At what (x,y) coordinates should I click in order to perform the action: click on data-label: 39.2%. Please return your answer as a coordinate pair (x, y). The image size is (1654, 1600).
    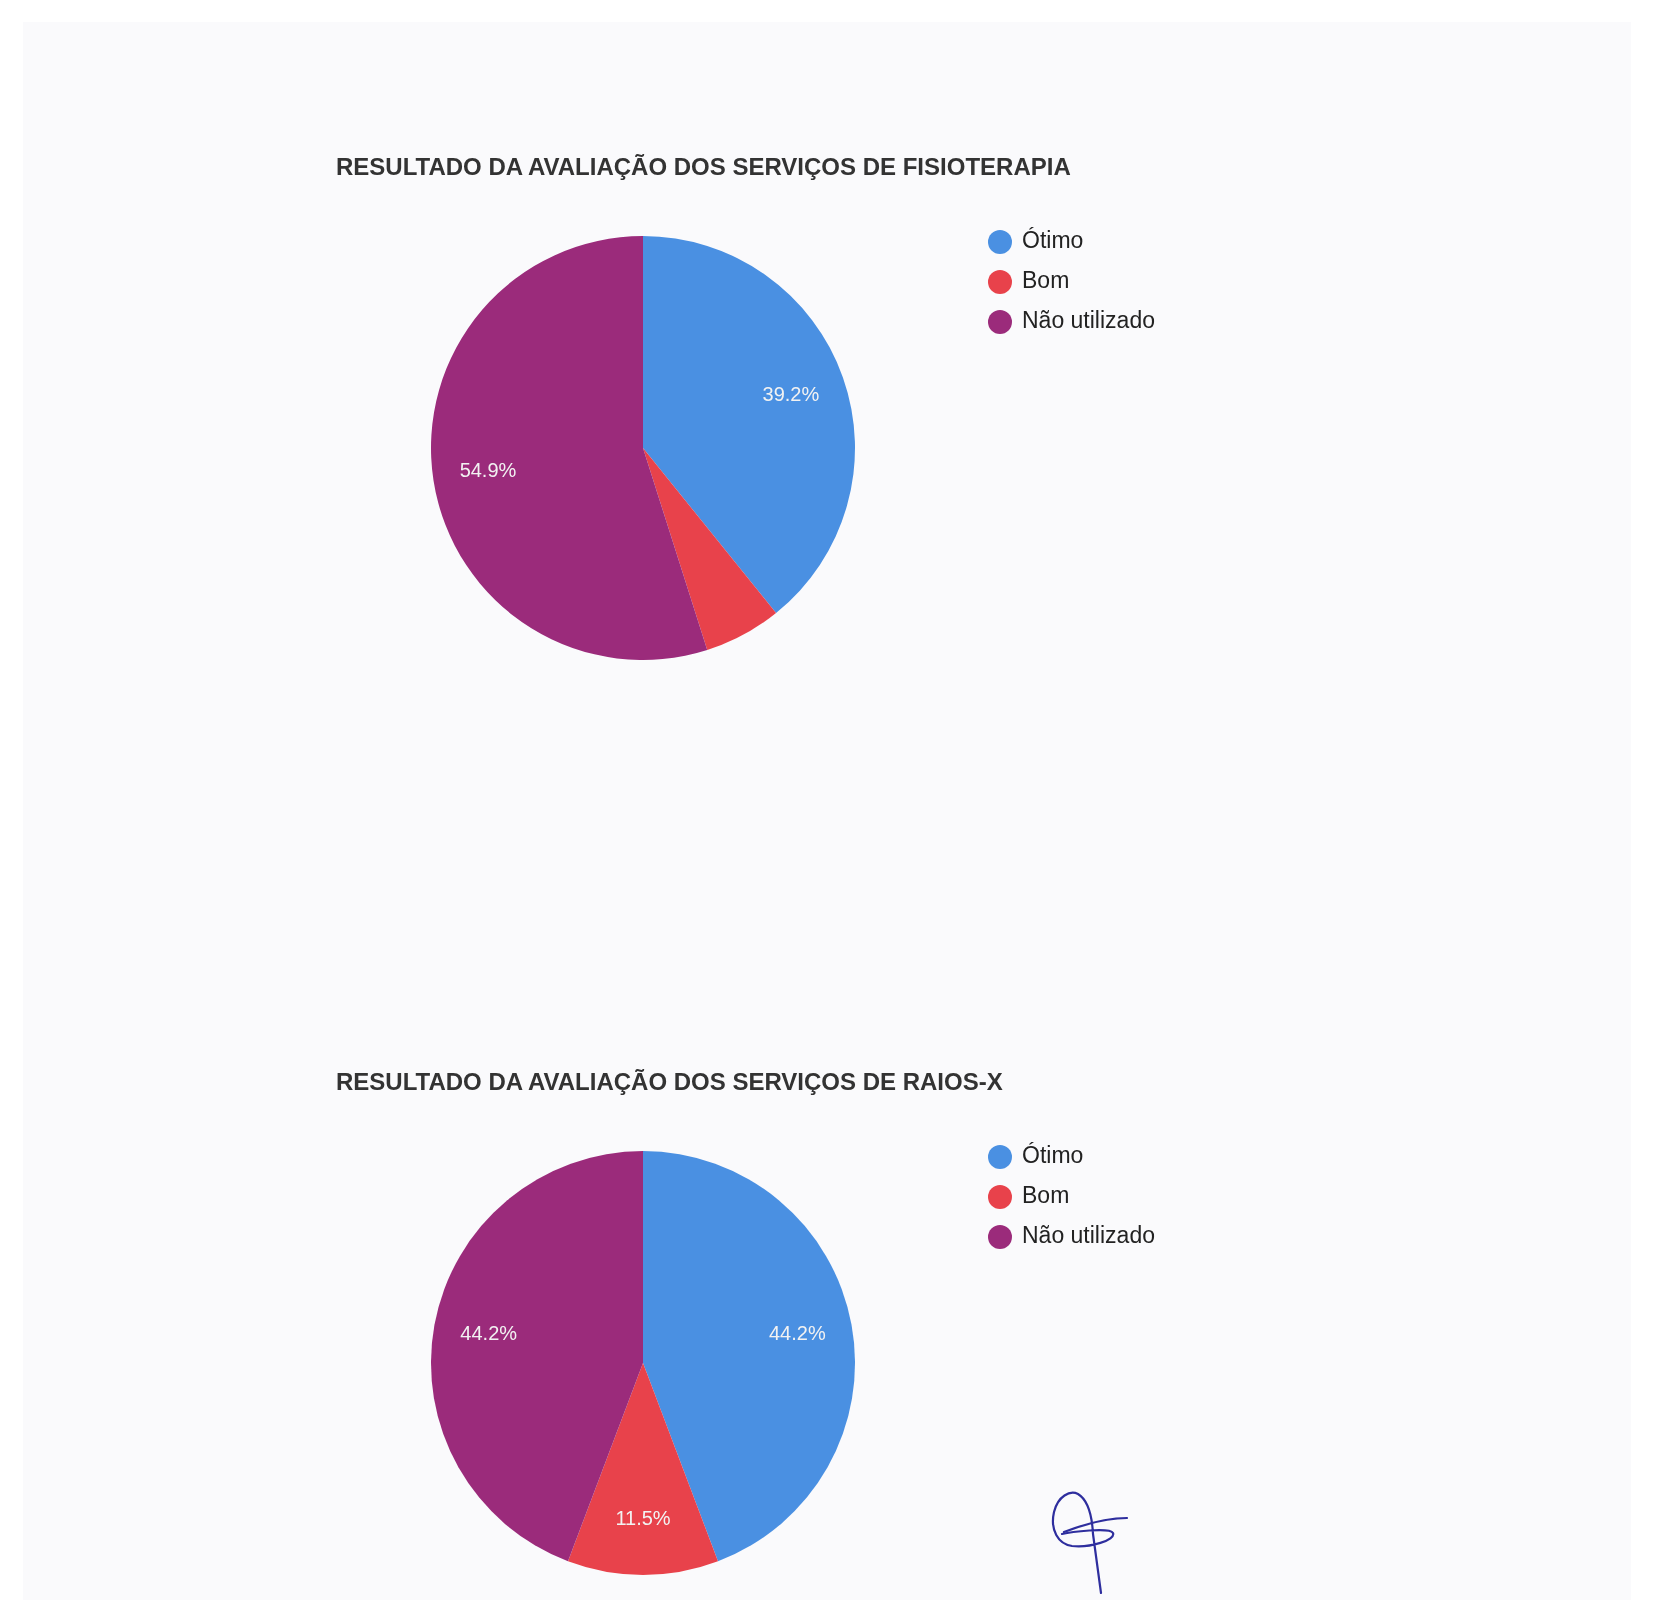
    Looking at the image, I should click on (791, 394).